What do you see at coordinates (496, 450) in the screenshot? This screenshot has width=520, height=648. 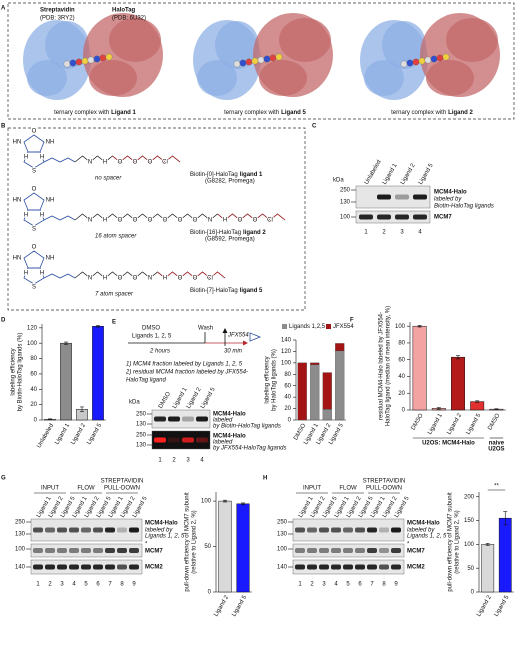 I see `group-label: U2OS` at bounding box center [496, 450].